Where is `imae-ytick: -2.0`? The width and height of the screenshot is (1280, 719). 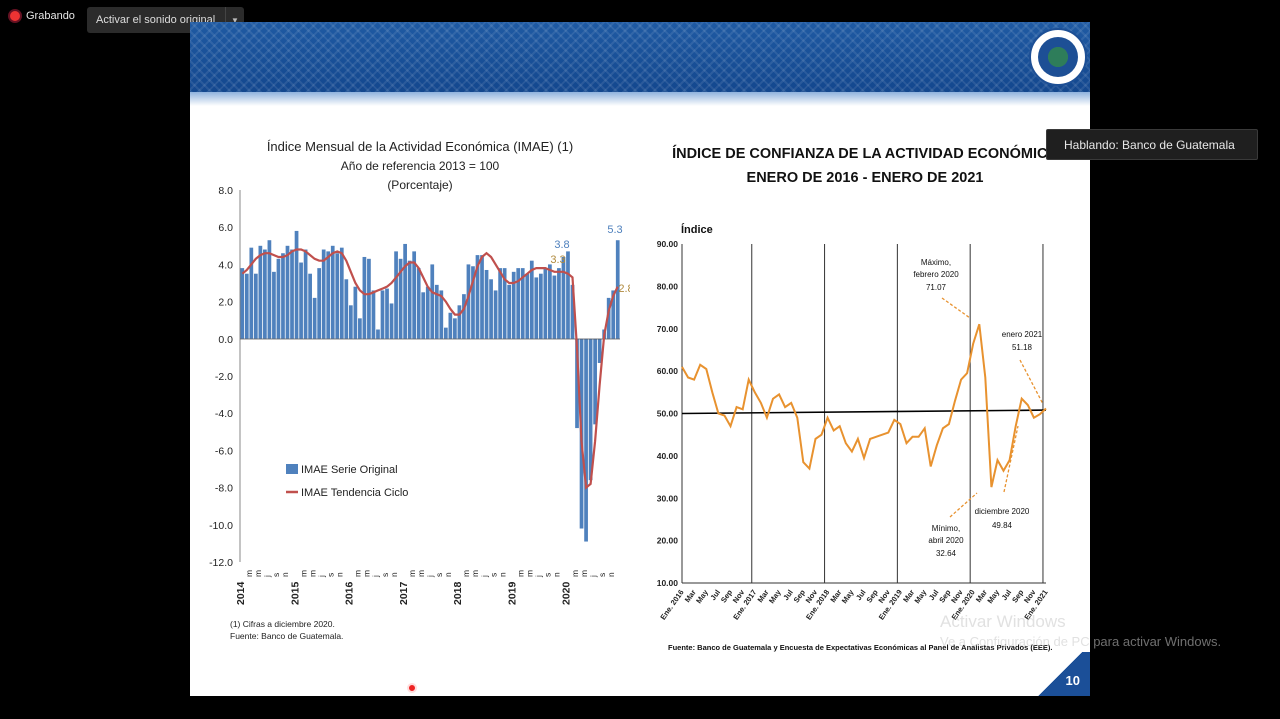 imae-ytick: -2.0 is located at coordinates (224, 377).